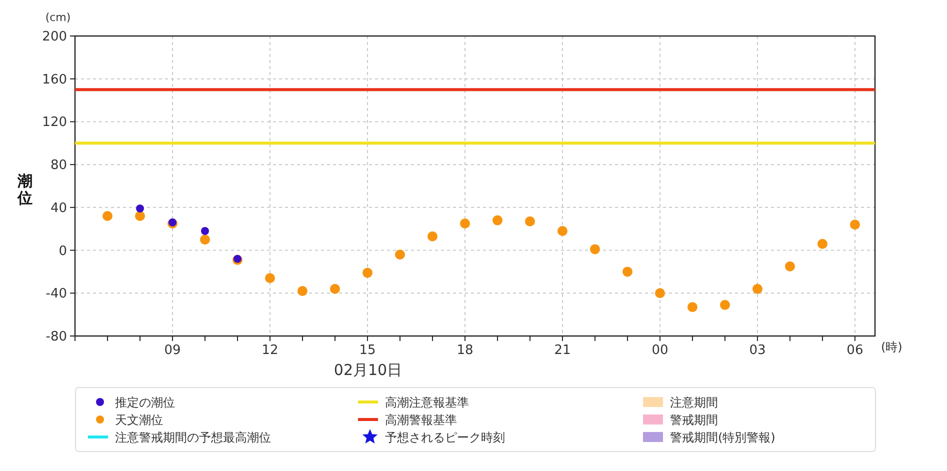 This screenshot has height=471, width=947. I want to click on legend-label: 推定の潮位, so click(145, 403).